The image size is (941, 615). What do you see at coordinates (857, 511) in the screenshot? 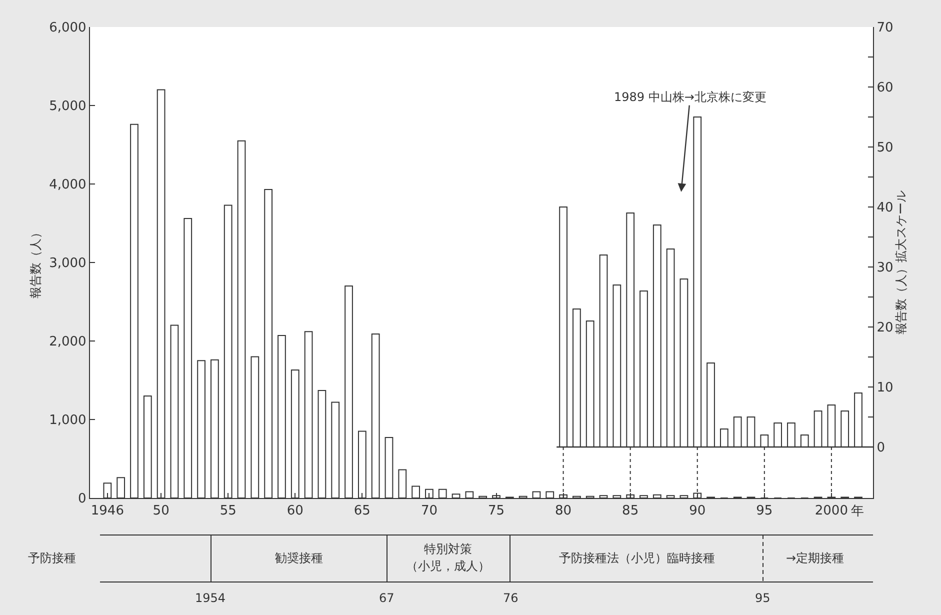
I see `x-axis-title: 年` at bounding box center [857, 511].